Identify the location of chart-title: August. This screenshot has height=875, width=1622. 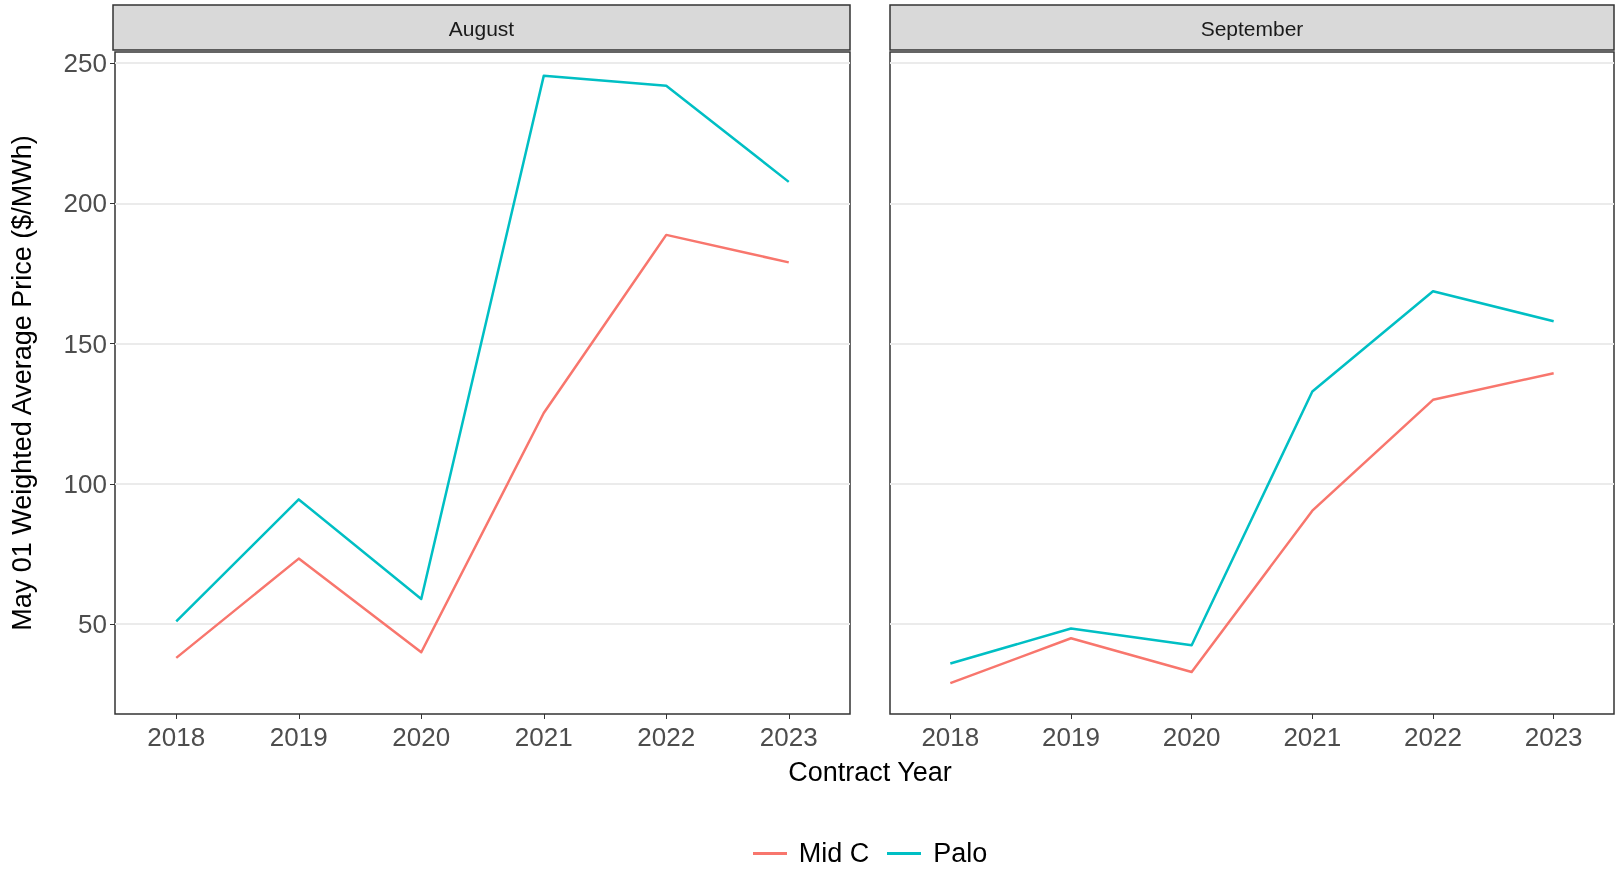
(481, 28).